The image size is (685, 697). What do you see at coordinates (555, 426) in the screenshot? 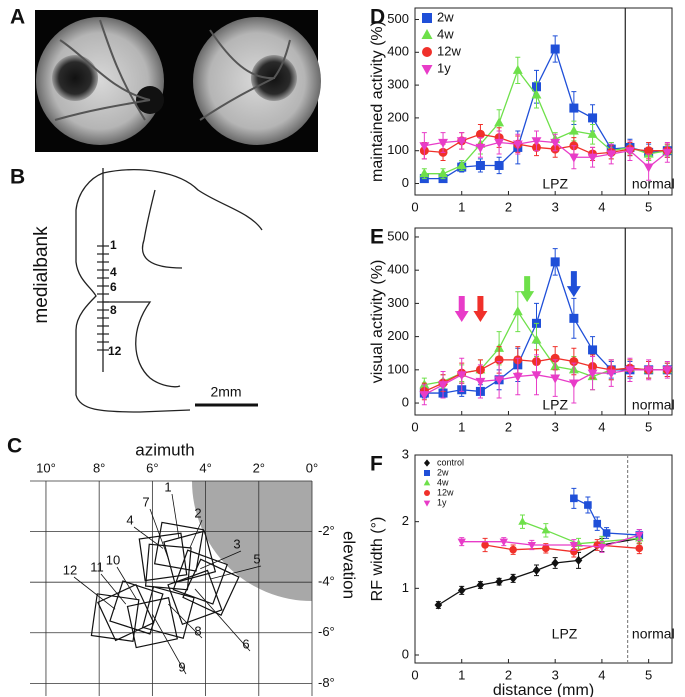
I see `x-tick-label: 3` at bounding box center [555, 426].